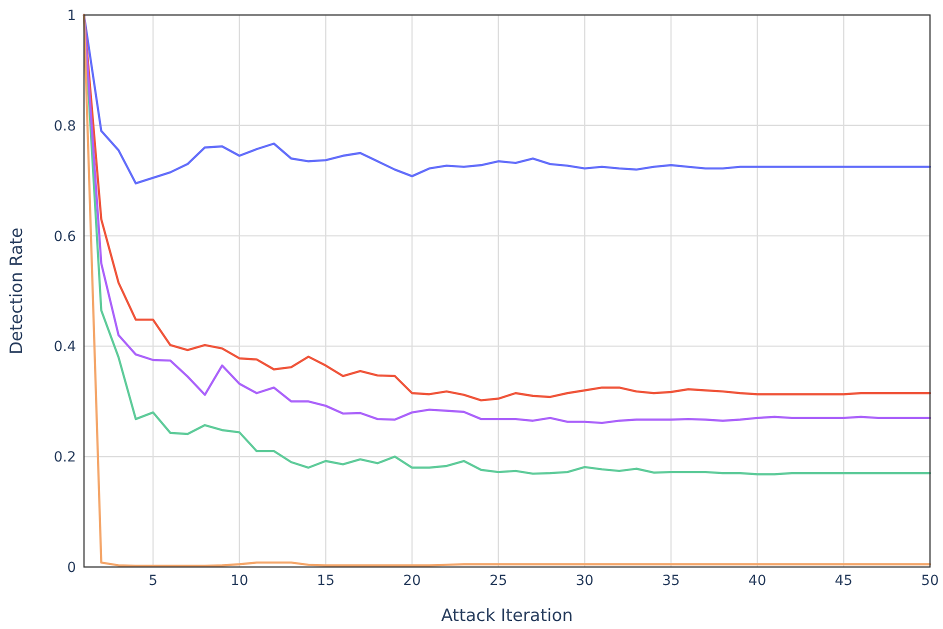  Describe the element at coordinates (65, 458) in the screenshot. I see `y-tick-label: 0.2` at that location.